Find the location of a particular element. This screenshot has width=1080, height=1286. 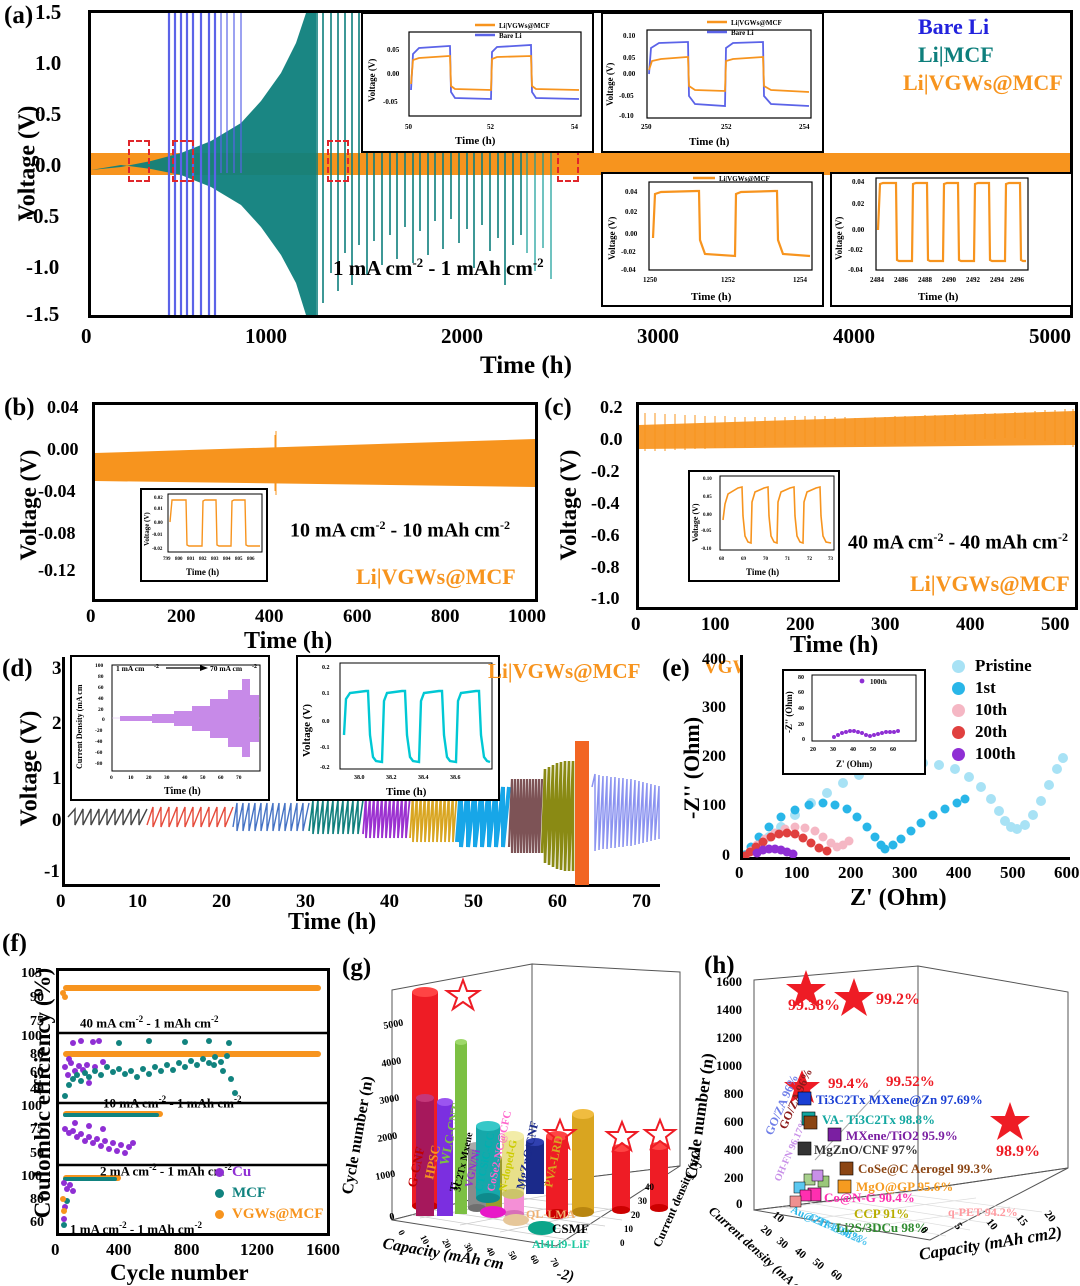

panel-a-legend-li-mcf: Li|MCF is located at coordinates (956, 54).